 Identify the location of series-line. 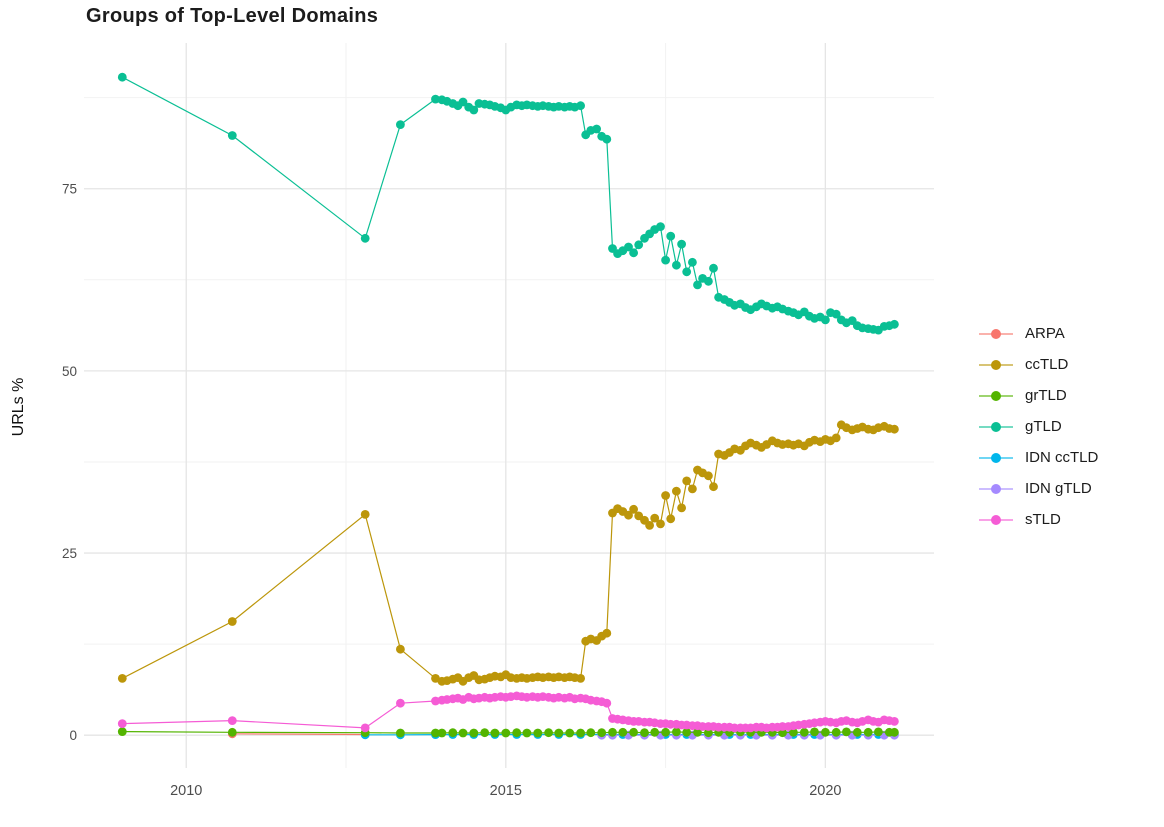
(299, 734).